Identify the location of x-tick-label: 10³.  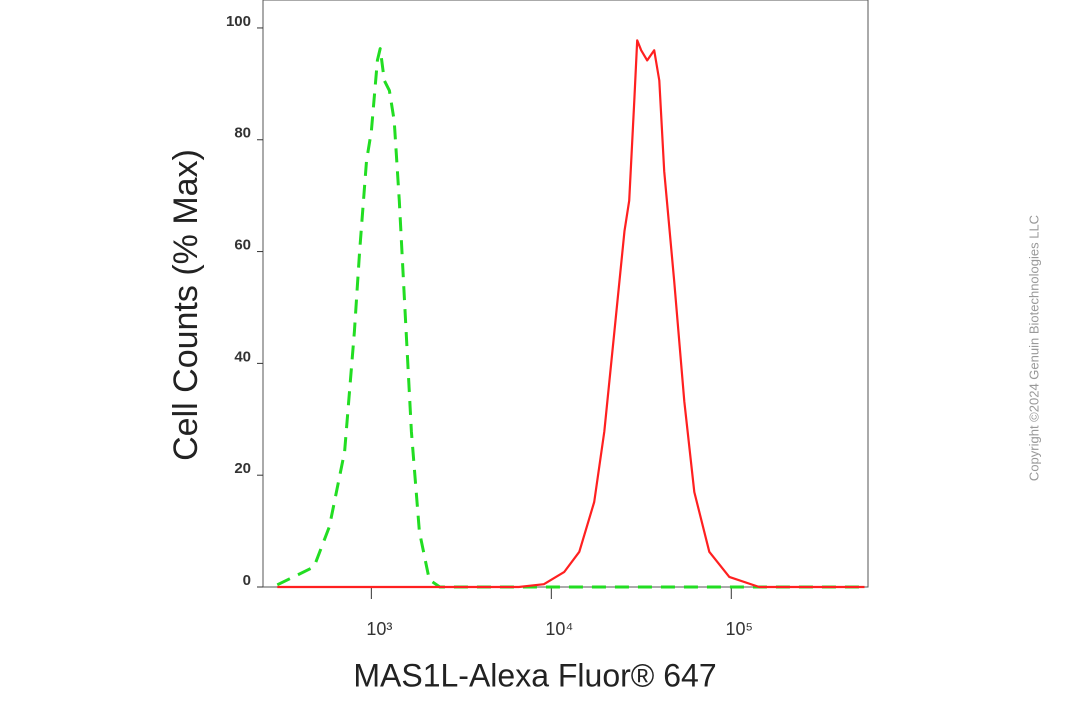
(379, 629).